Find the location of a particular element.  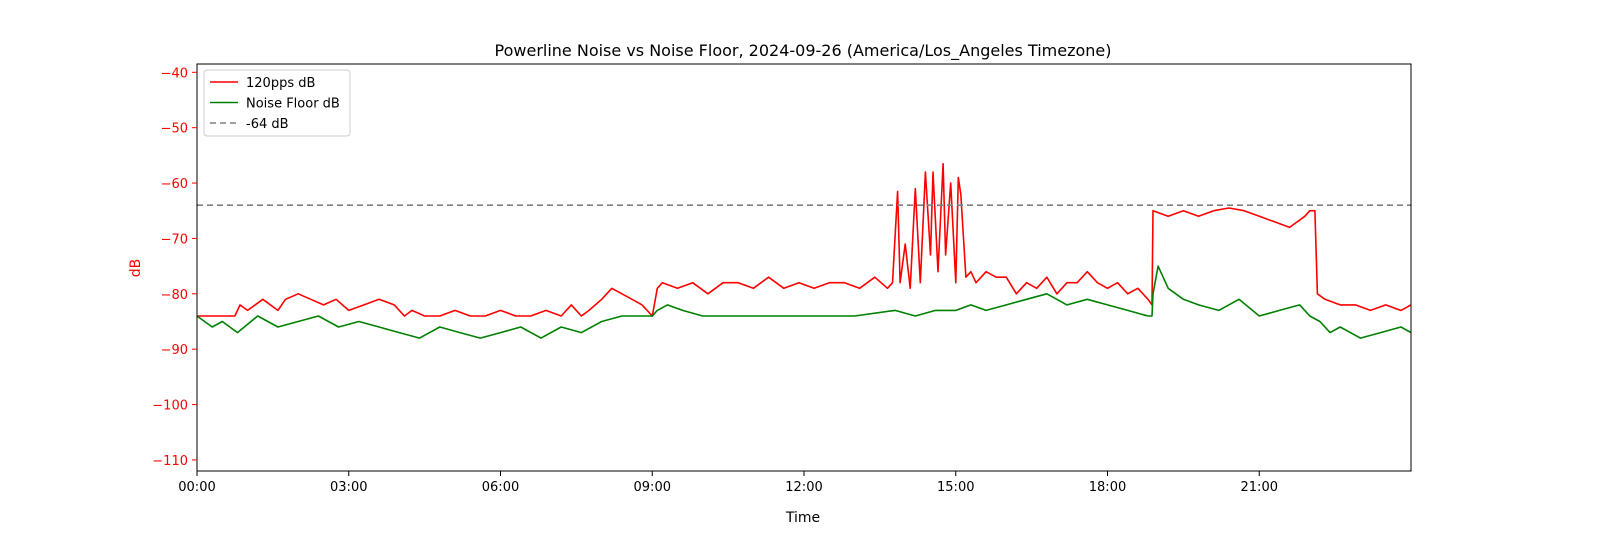

y-tick-label: −70 is located at coordinates (174, 239).